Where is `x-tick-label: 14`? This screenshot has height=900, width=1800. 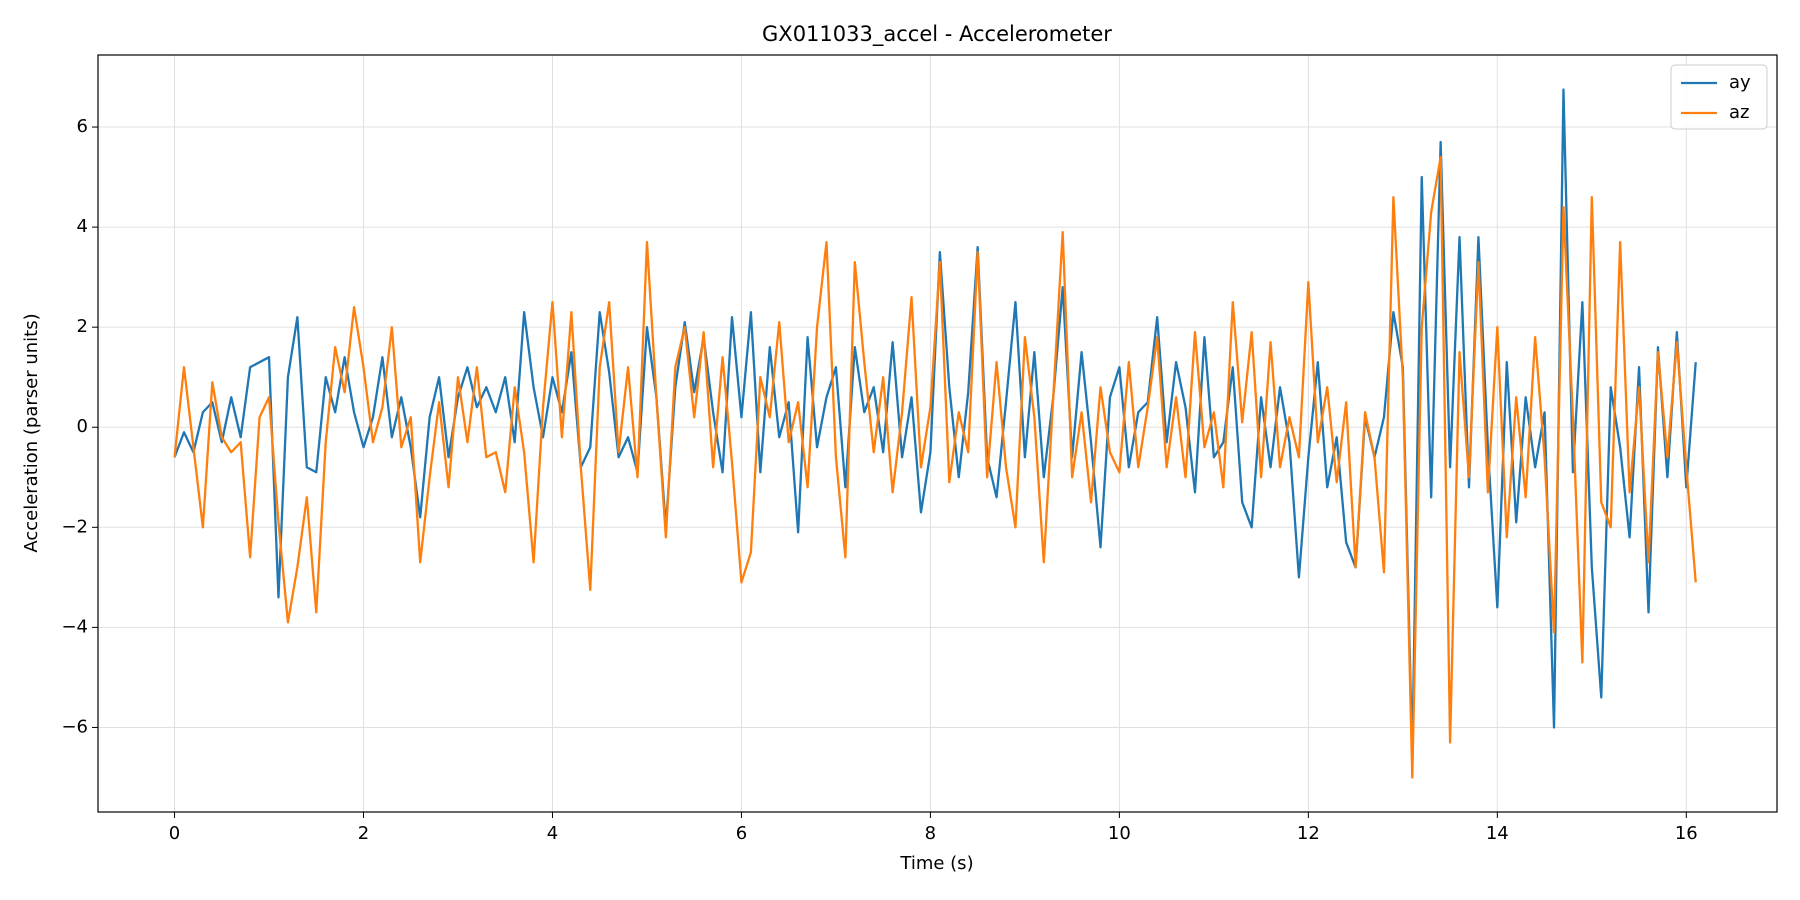
x-tick-label: 14 is located at coordinates (1497, 833).